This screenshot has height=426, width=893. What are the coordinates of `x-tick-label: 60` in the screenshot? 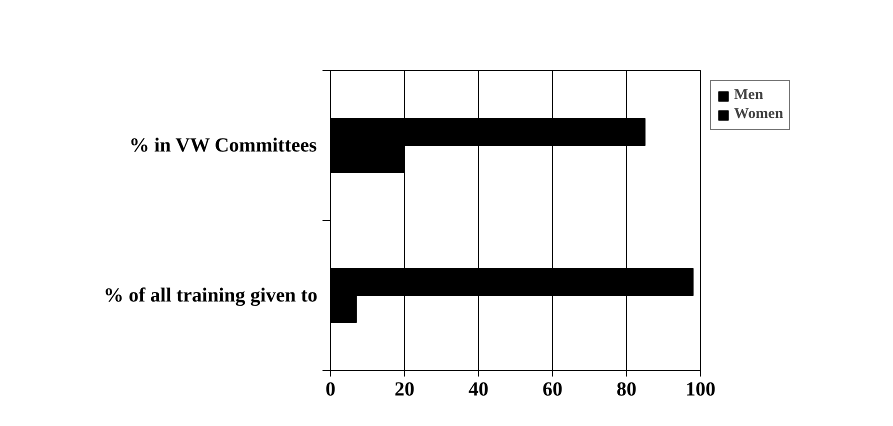 It's located at (552, 389).